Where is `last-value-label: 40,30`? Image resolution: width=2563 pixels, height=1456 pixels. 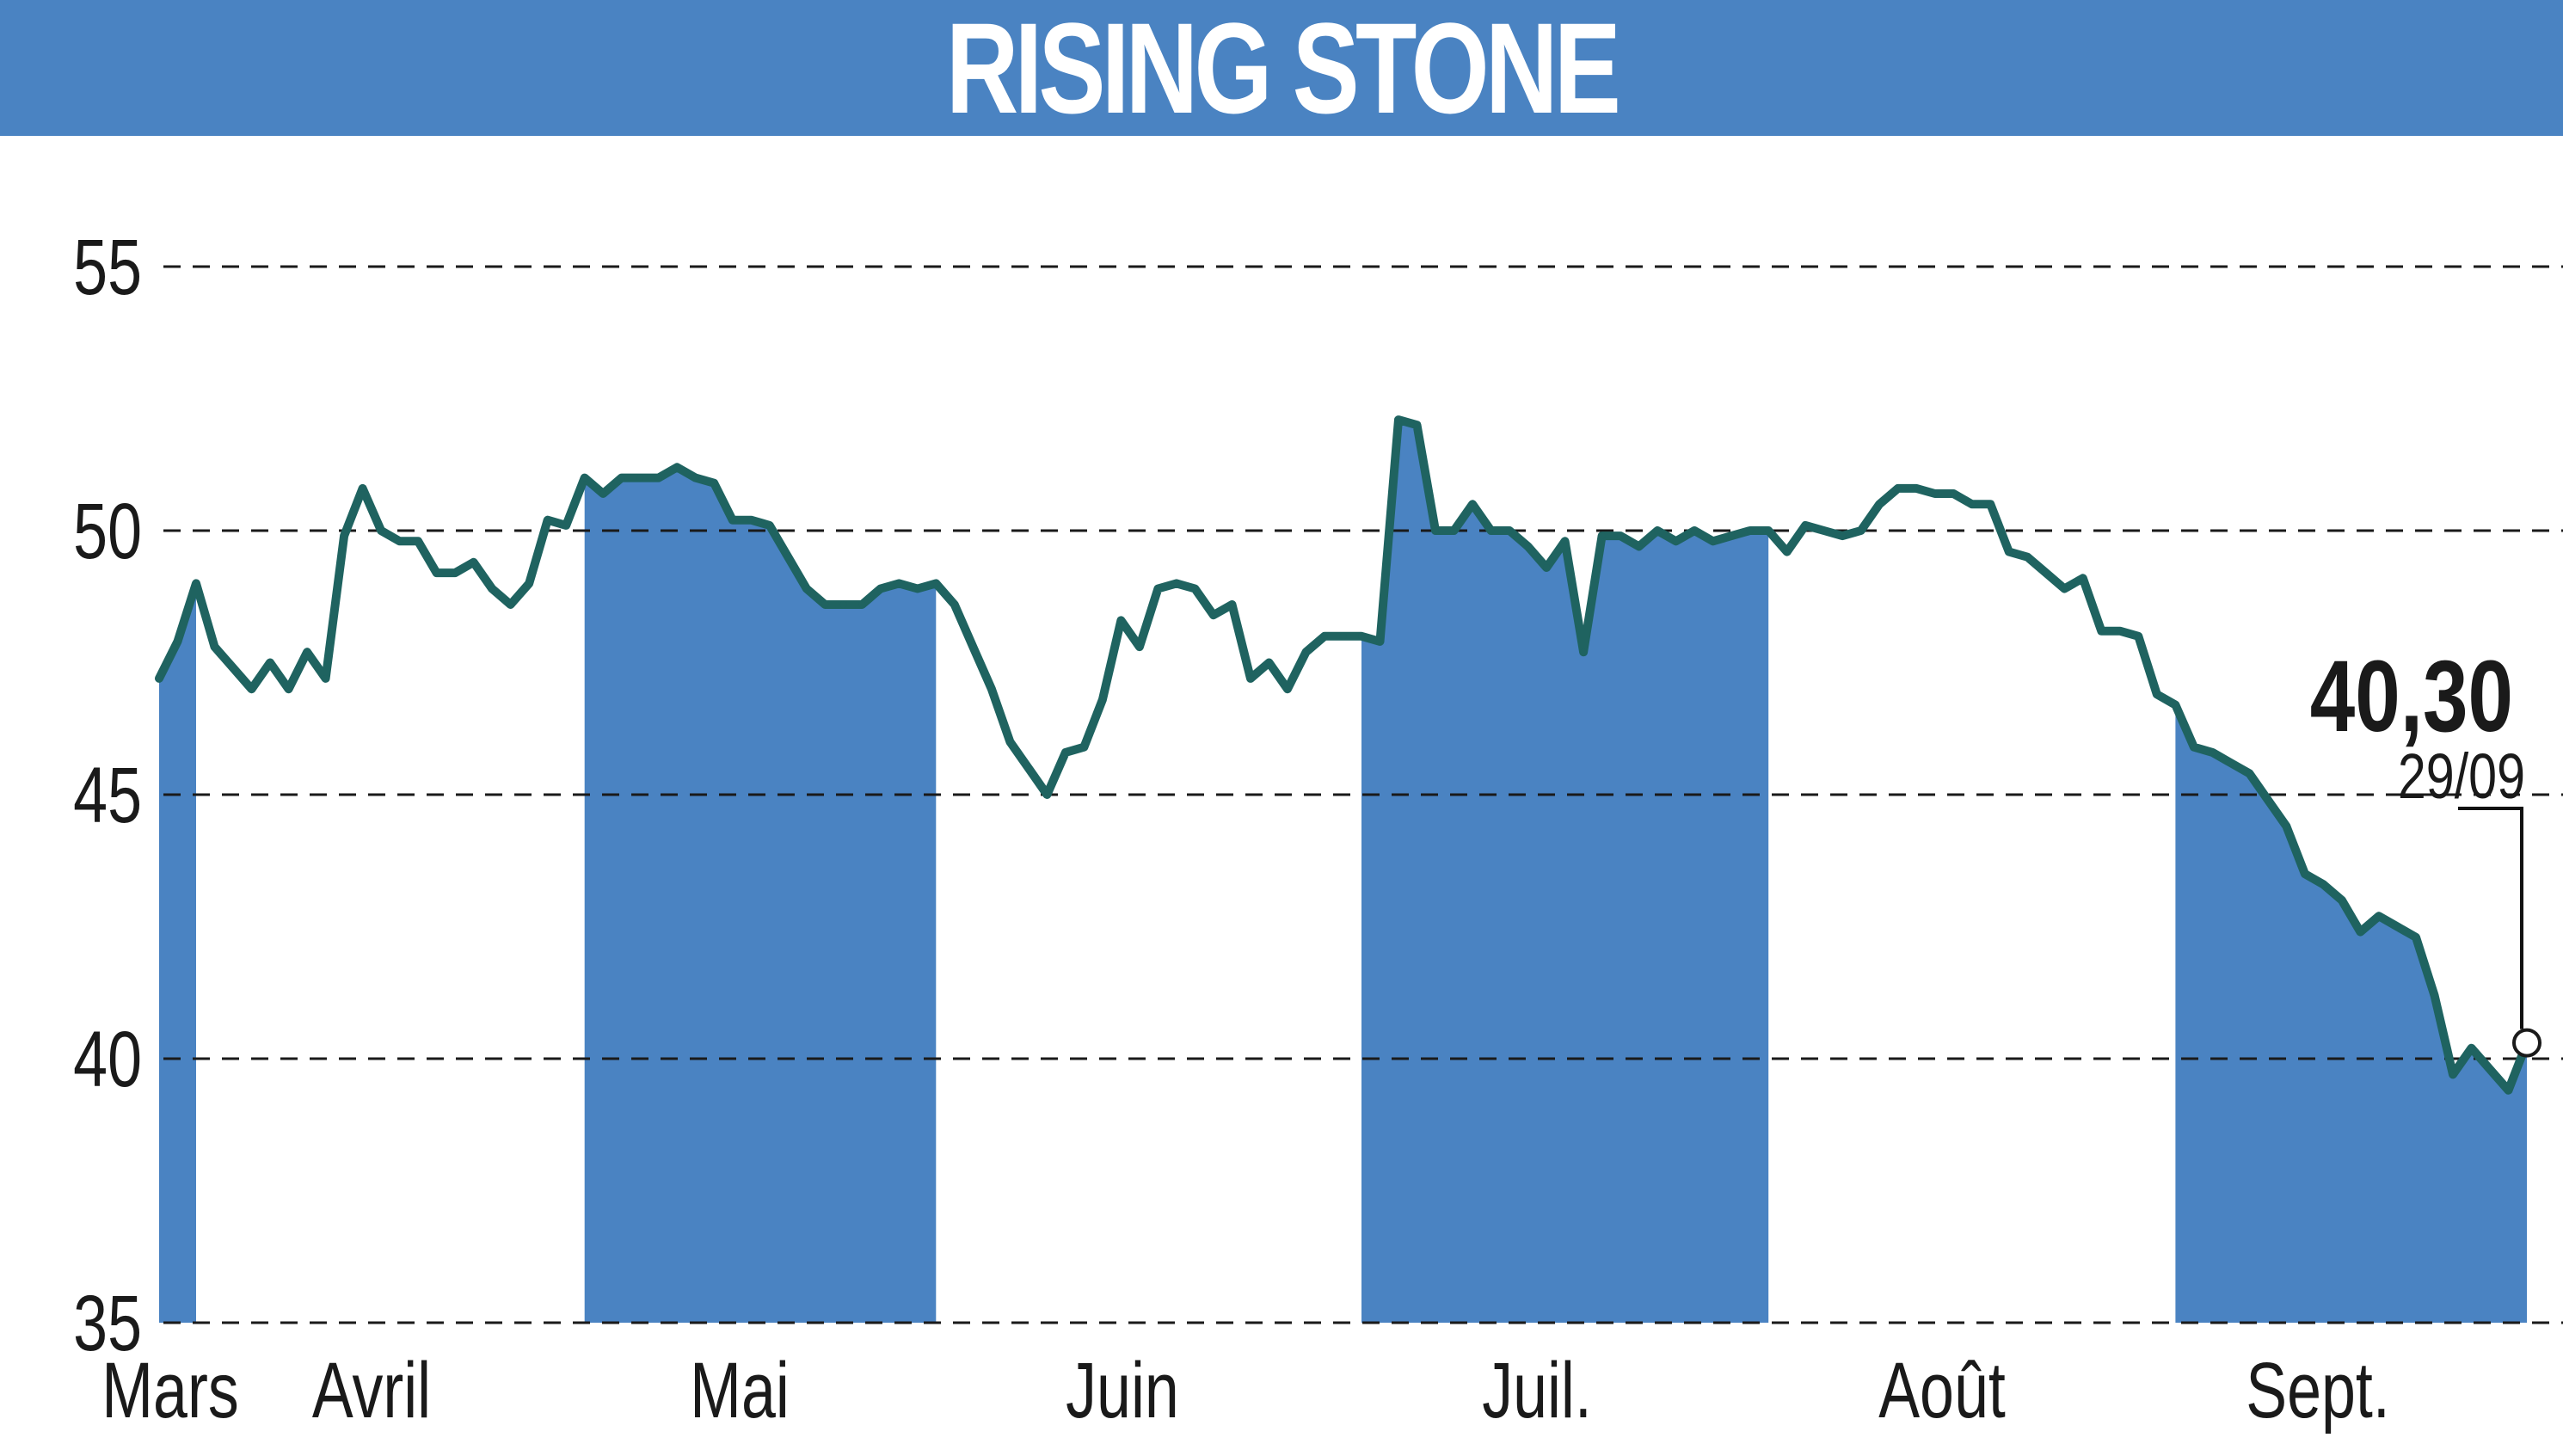 last-value-label: 40,30 is located at coordinates (2411, 696).